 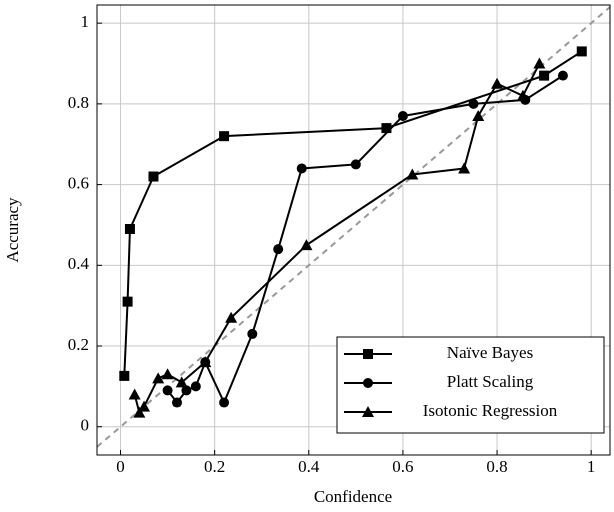 I want to click on legend-label: Naïve Bayes, so click(x=490, y=352).